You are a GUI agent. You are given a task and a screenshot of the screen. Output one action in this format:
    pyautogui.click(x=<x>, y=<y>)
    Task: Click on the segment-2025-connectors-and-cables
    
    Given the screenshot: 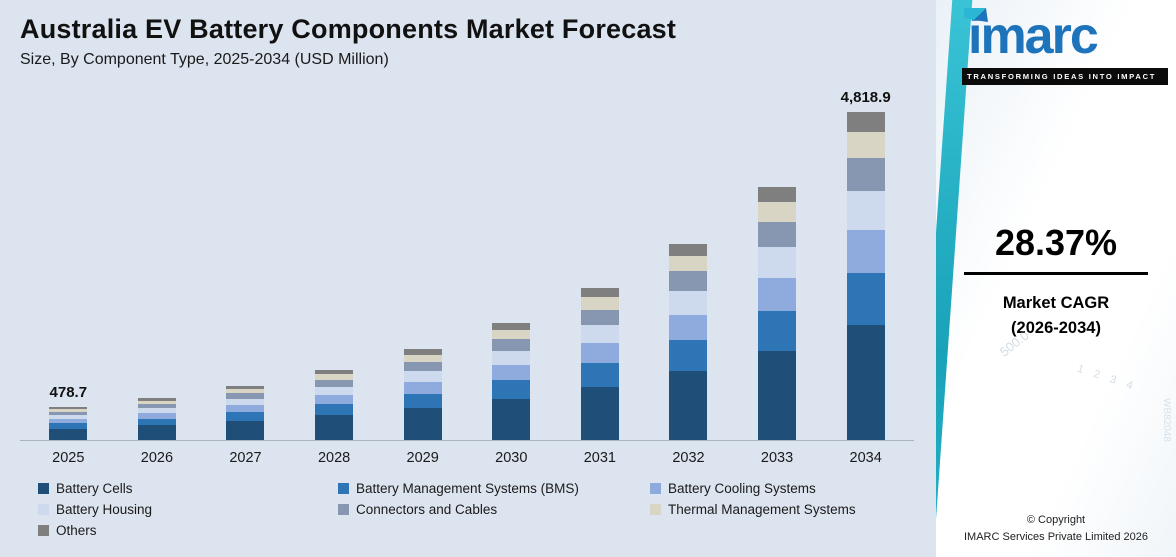 What is the action you would take?
    pyautogui.click(x=68, y=414)
    